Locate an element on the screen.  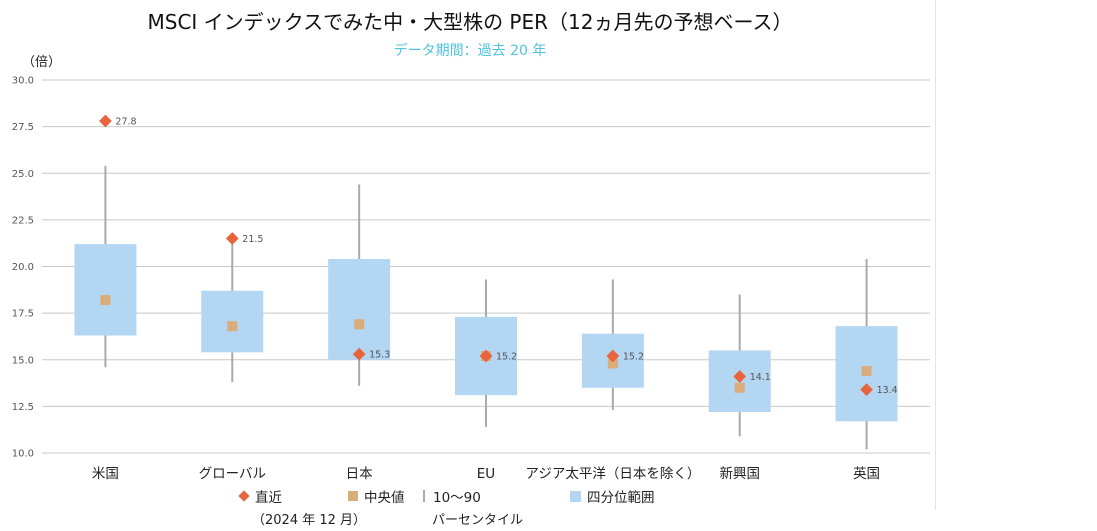
legend-range-note: パーセンタイル is located at coordinates (478, 520).